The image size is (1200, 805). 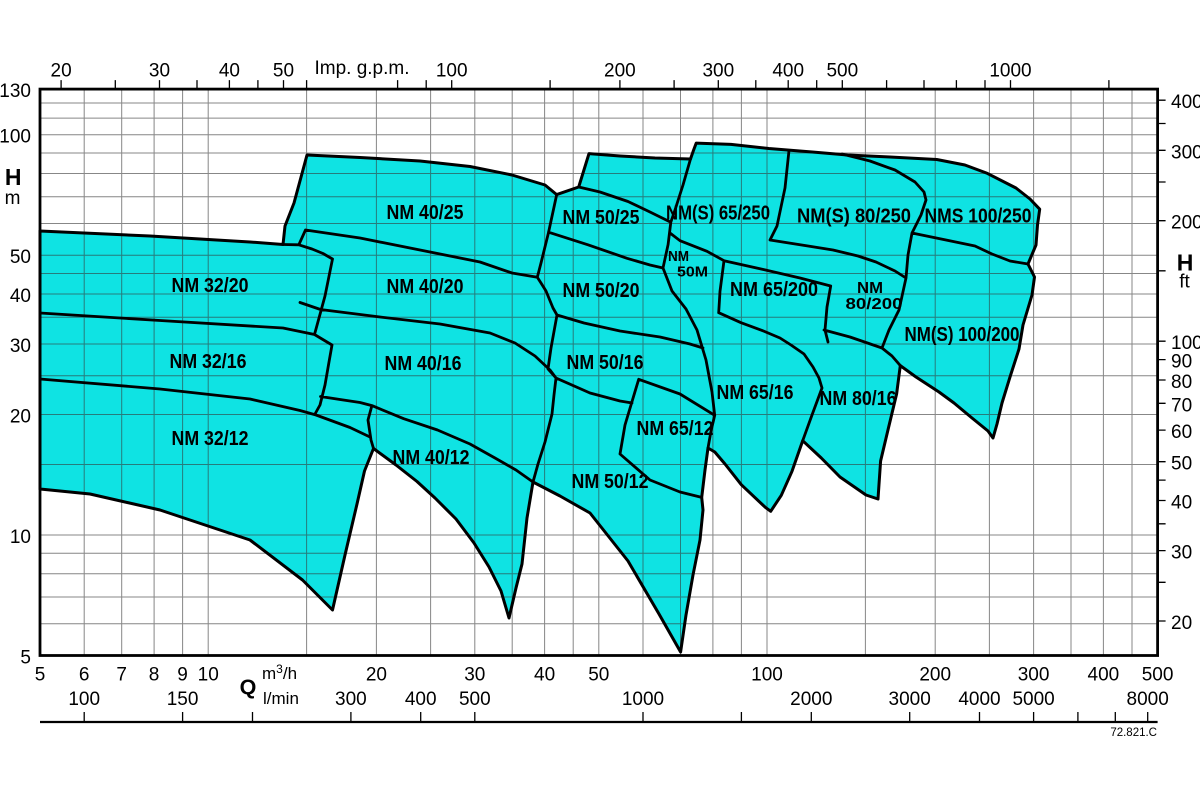 I want to click on svg-text: NM(S) 80/250, so click(x=854, y=215).